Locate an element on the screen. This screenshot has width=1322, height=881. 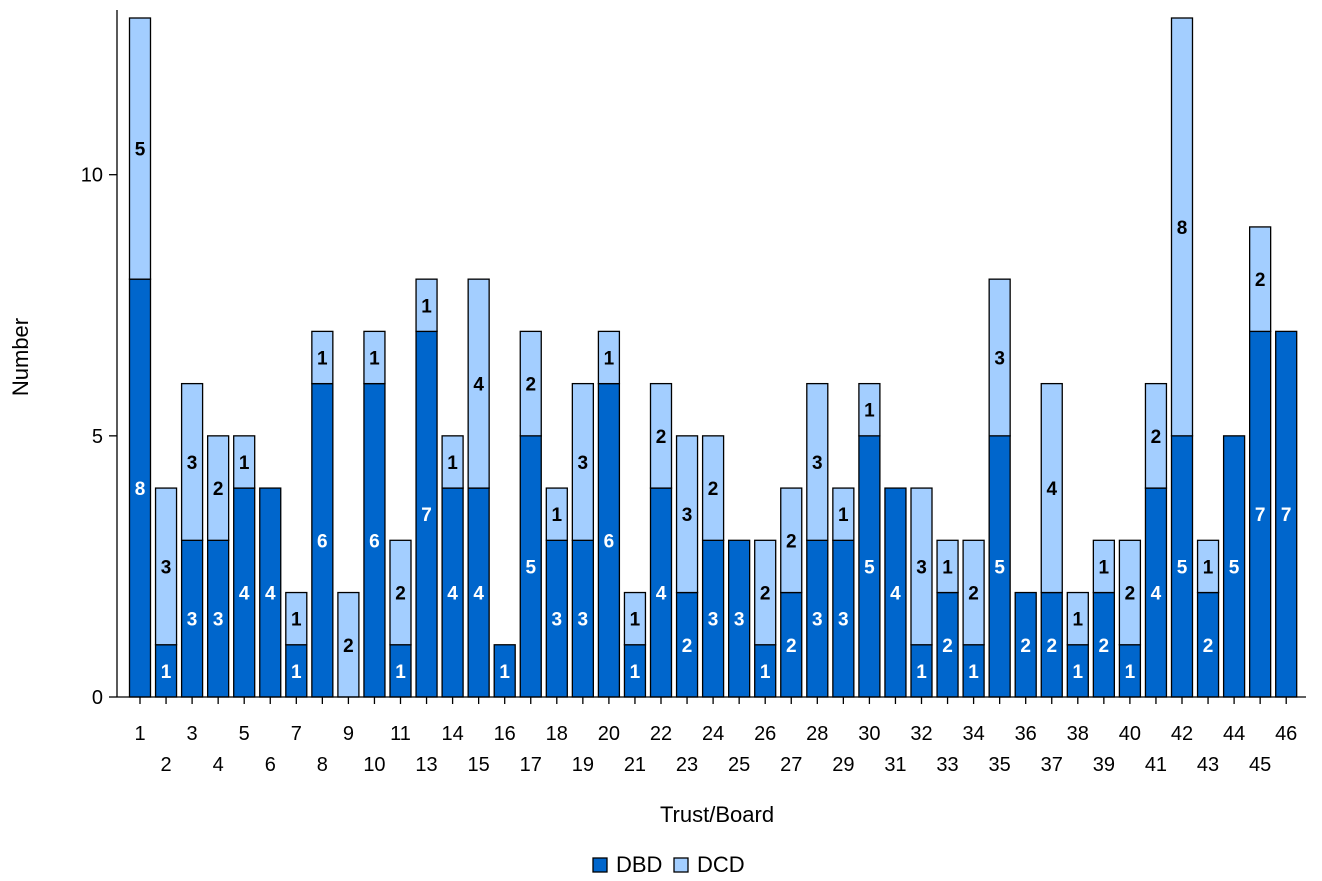
data-label-dcd-28: 3 is located at coordinates (817, 463).